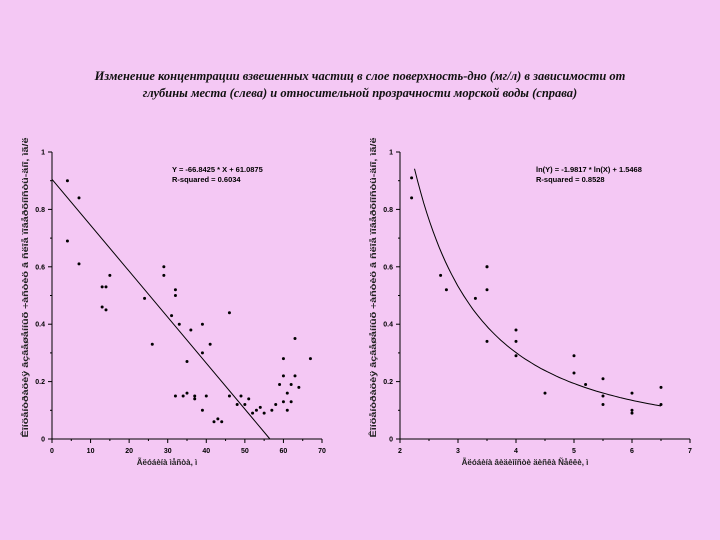 This screenshot has height=540, width=720. I want to click on regression-line, so click(161, 309).